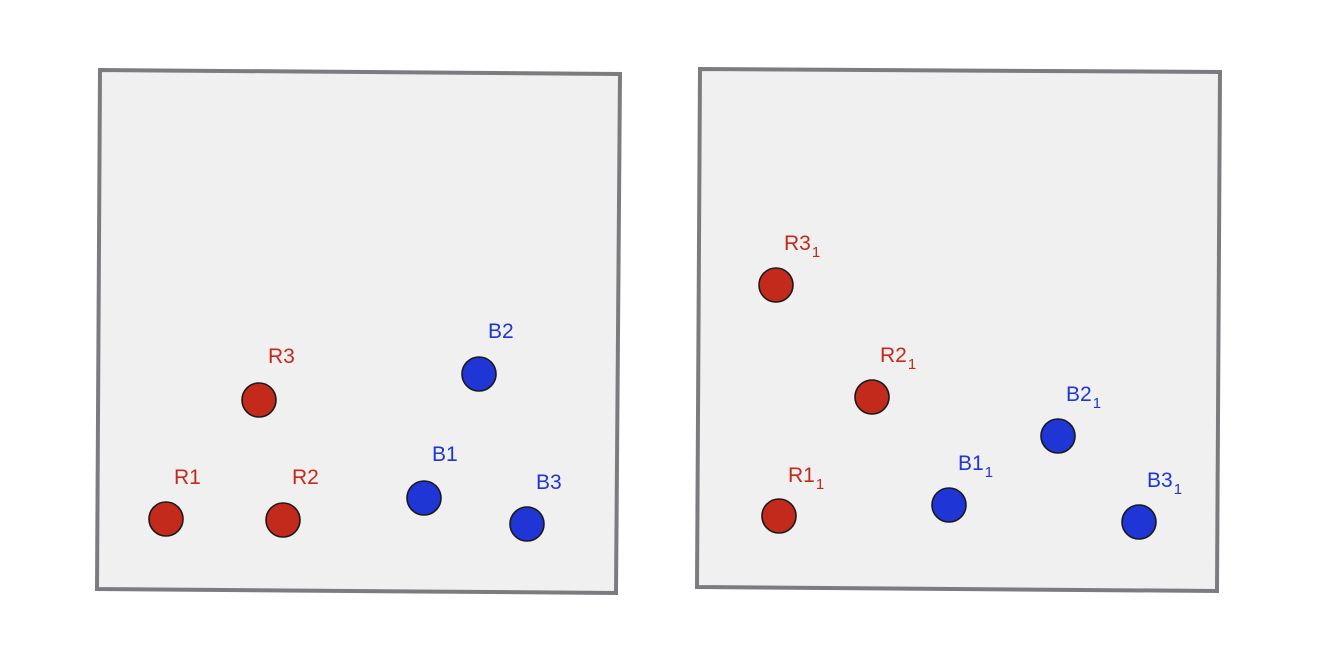  What do you see at coordinates (820, 484) in the screenshot?
I see `panel-right-r1-label-subscript: 1` at bounding box center [820, 484].